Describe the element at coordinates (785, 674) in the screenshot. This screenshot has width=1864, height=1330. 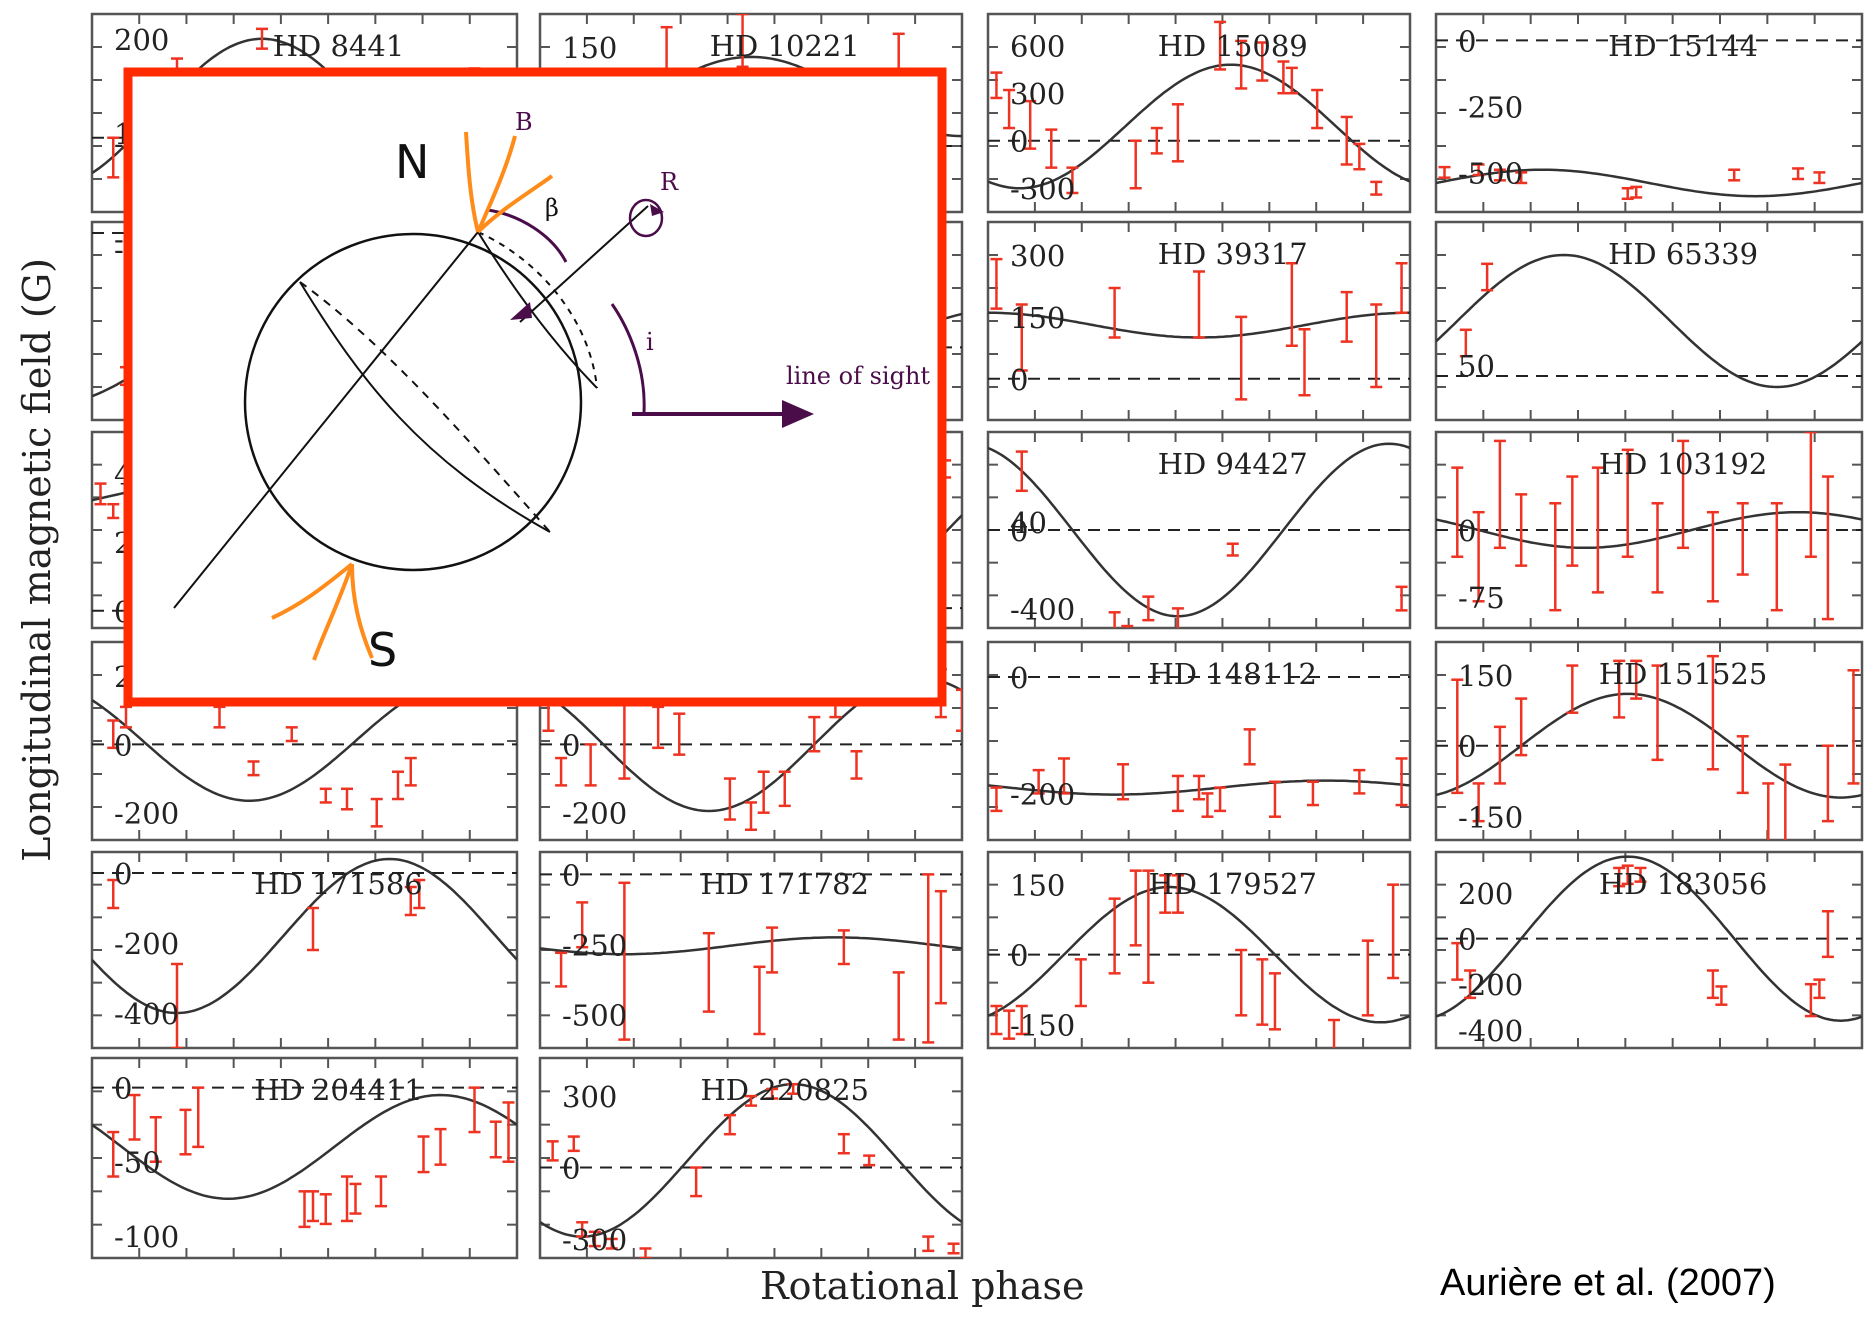
I see `star-name: HD 108945` at that location.